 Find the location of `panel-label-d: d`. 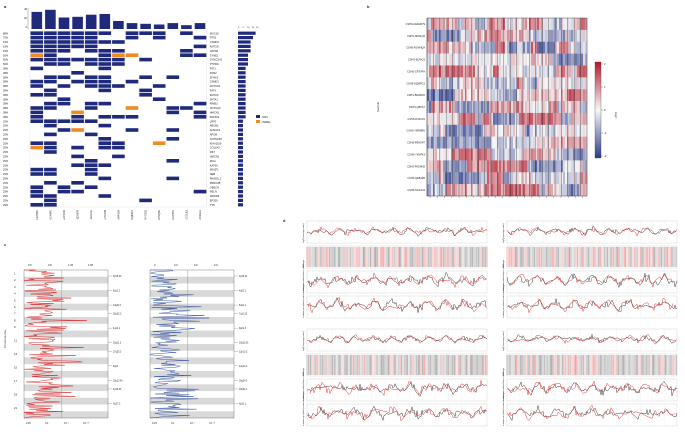

panel-label-d: d is located at coordinates (284, 220).